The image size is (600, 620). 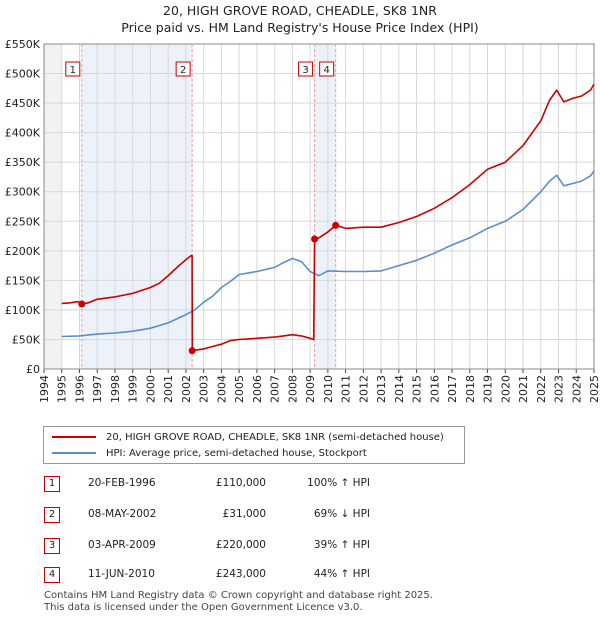 What do you see at coordinates (399, 389) in the screenshot?
I see `x-tick-label: 2014` at bounding box center [399, 389].